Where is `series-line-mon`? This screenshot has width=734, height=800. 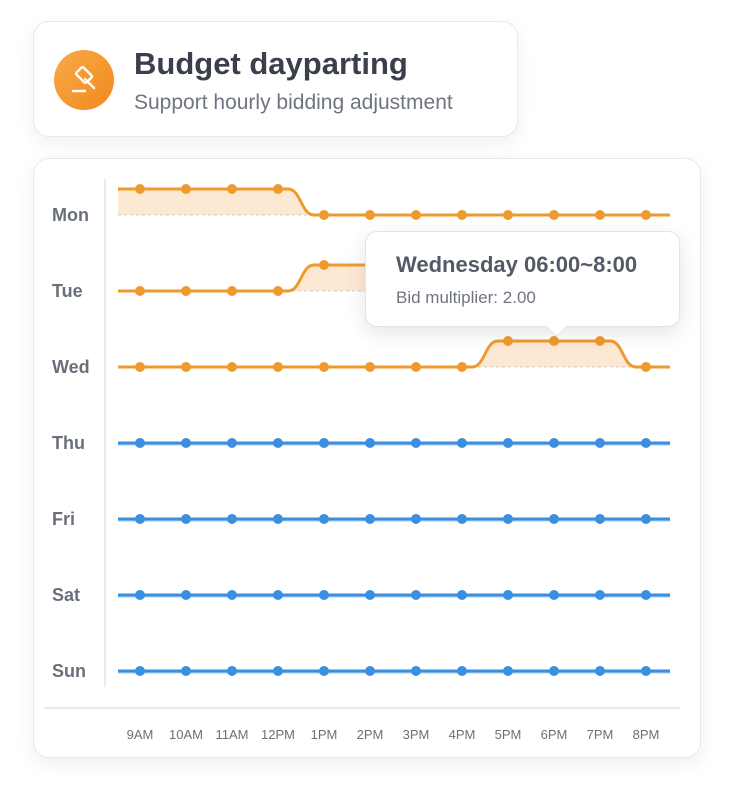
series-line-mon is located at coordinates (394, 202).